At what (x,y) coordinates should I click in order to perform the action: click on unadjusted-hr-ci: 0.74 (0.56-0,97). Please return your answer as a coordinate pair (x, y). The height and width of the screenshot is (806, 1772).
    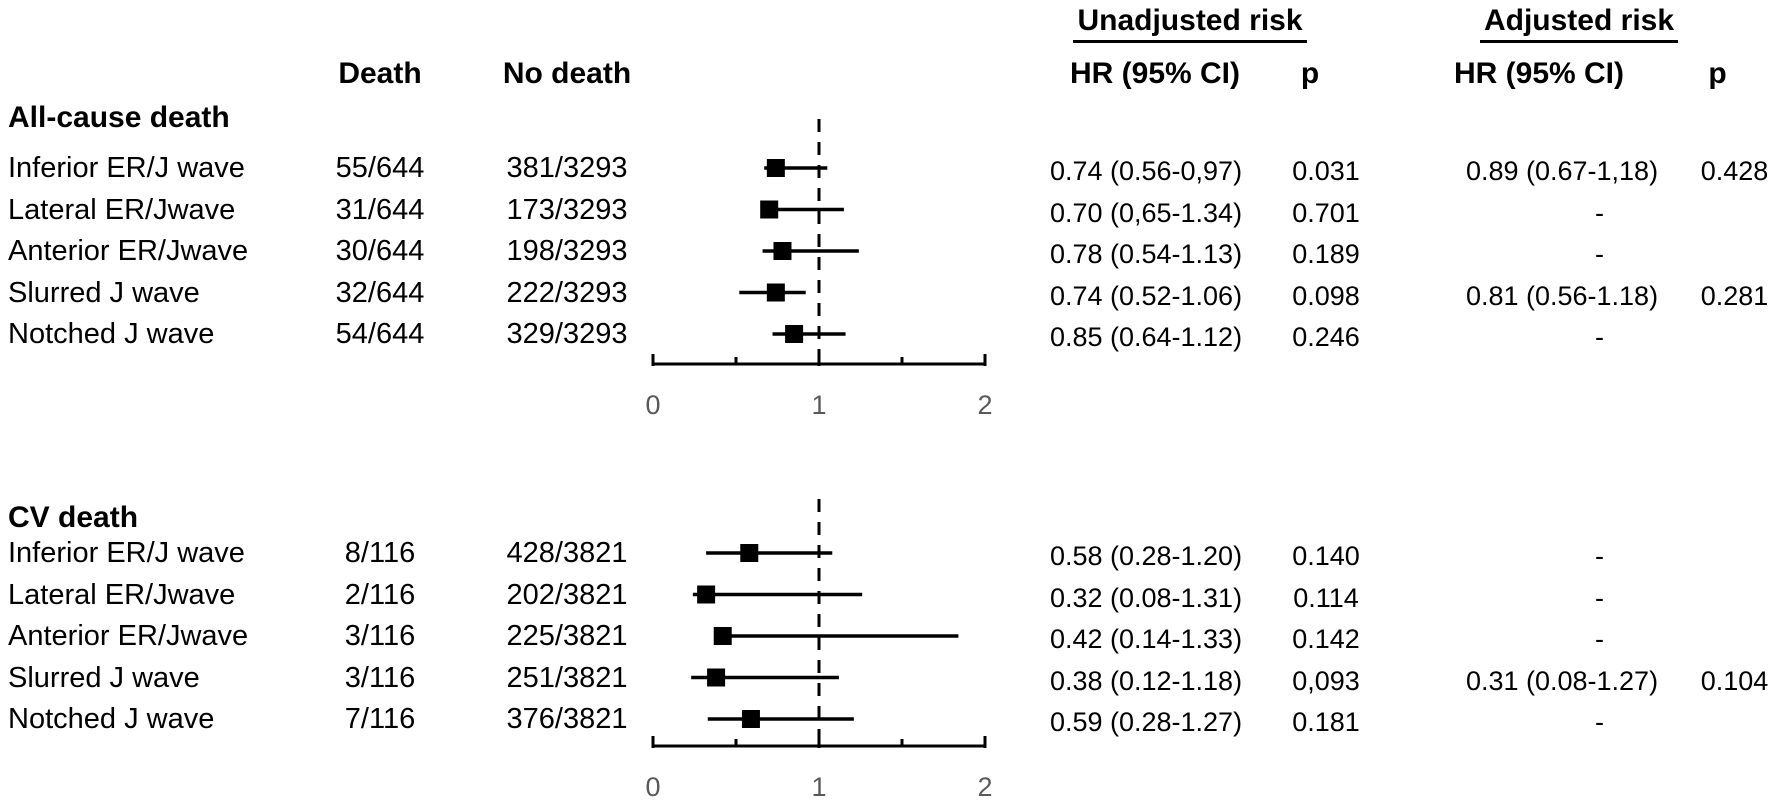
    Looking at the image, I should click on (1146, 171).